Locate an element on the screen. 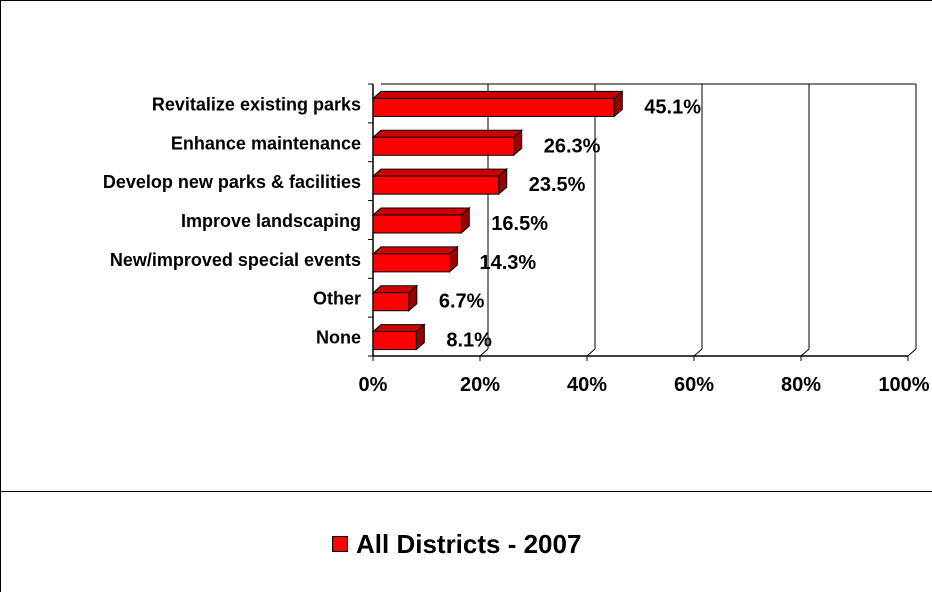 The height and width of the screenshot is (592, 932). data-label: 14.3% is located at coordinates (508, 263).